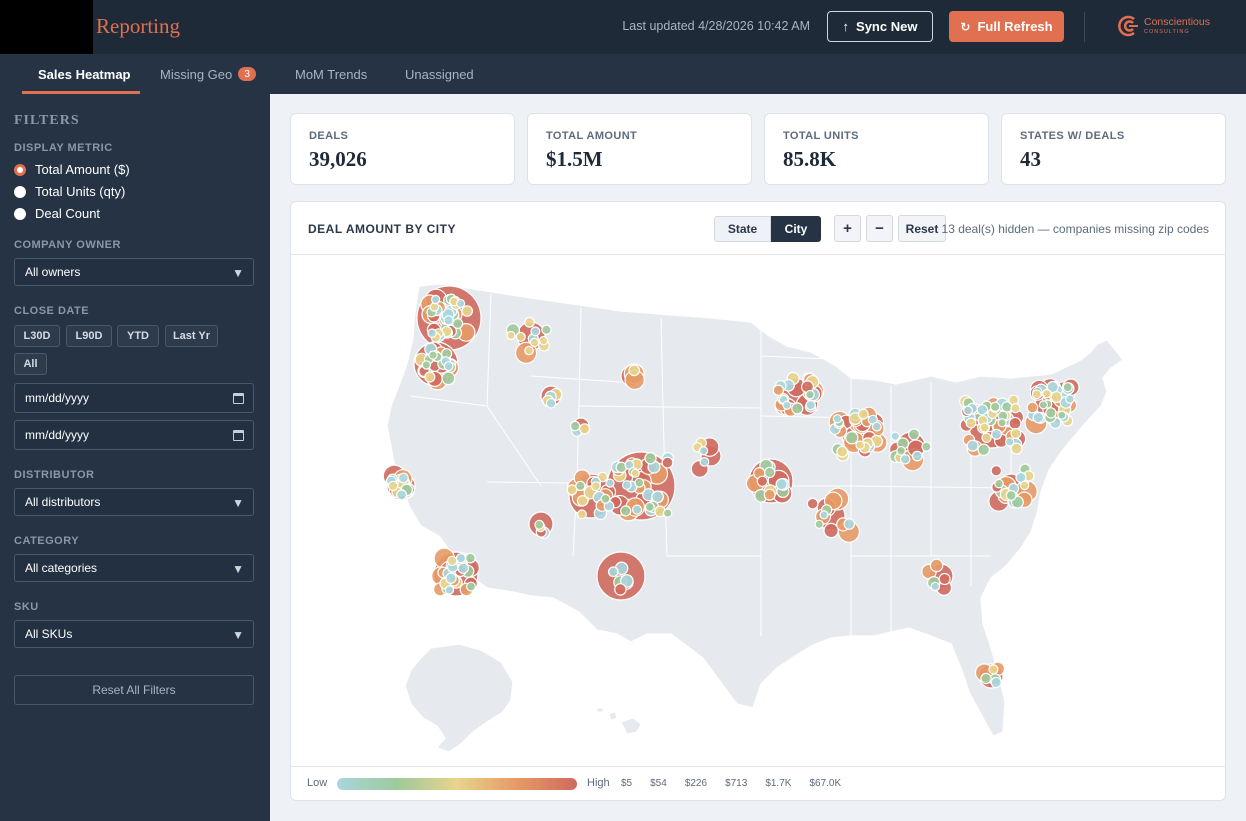 The height and width of the screenshot is (821, 1246). What do you see at coordinates (89, 336) in the screenshot?
I see `date-chip-l90d: L90D` at bounding box center [89, 336].